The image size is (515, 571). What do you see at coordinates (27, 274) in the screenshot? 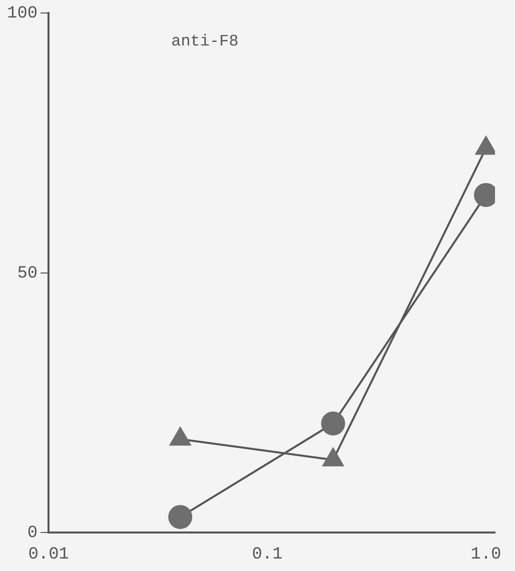
I see `y-tick-label: 50` at bounding box center [27, 274].